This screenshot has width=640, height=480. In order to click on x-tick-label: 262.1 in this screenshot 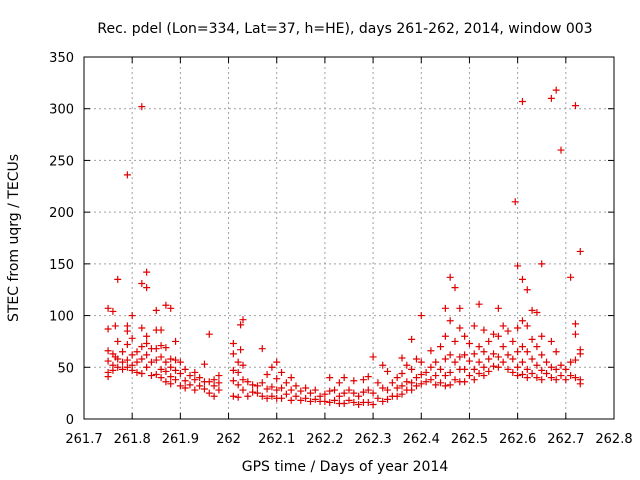, I will do `click(276, 439)`.